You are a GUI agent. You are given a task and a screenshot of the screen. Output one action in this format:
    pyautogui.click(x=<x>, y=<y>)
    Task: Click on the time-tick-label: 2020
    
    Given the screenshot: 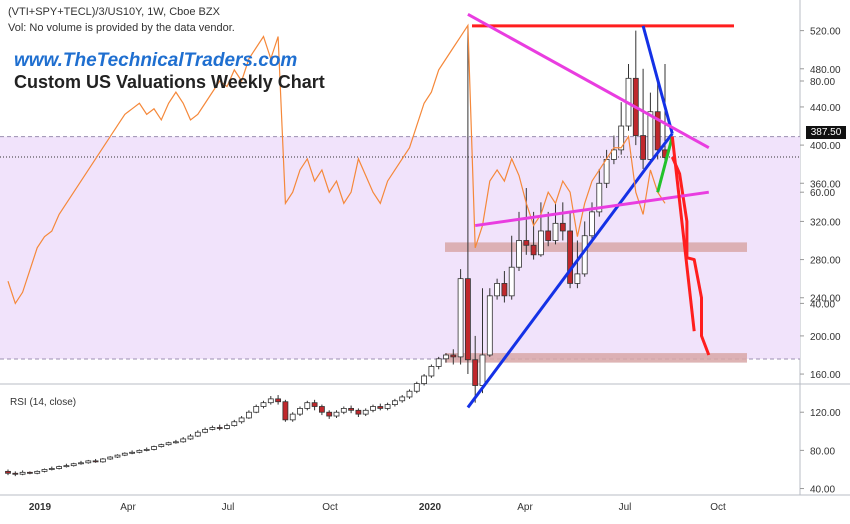 What is the action you would take?
    pyautogui.click(x=430, y=507)
    